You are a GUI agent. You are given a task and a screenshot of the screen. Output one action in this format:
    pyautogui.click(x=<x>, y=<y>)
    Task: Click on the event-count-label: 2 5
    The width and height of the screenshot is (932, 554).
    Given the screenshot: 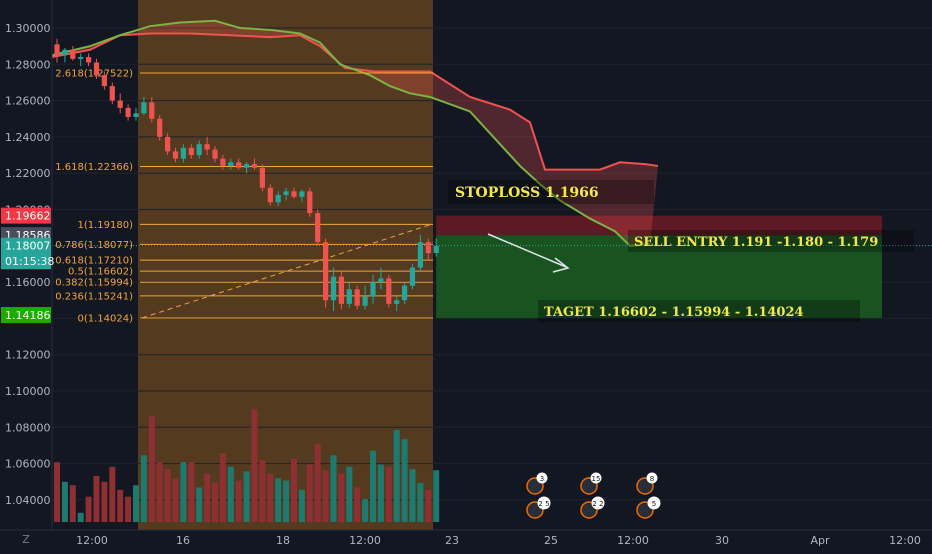 What is the action you would take?
    pyautogui.click(x=543, y=504)
    